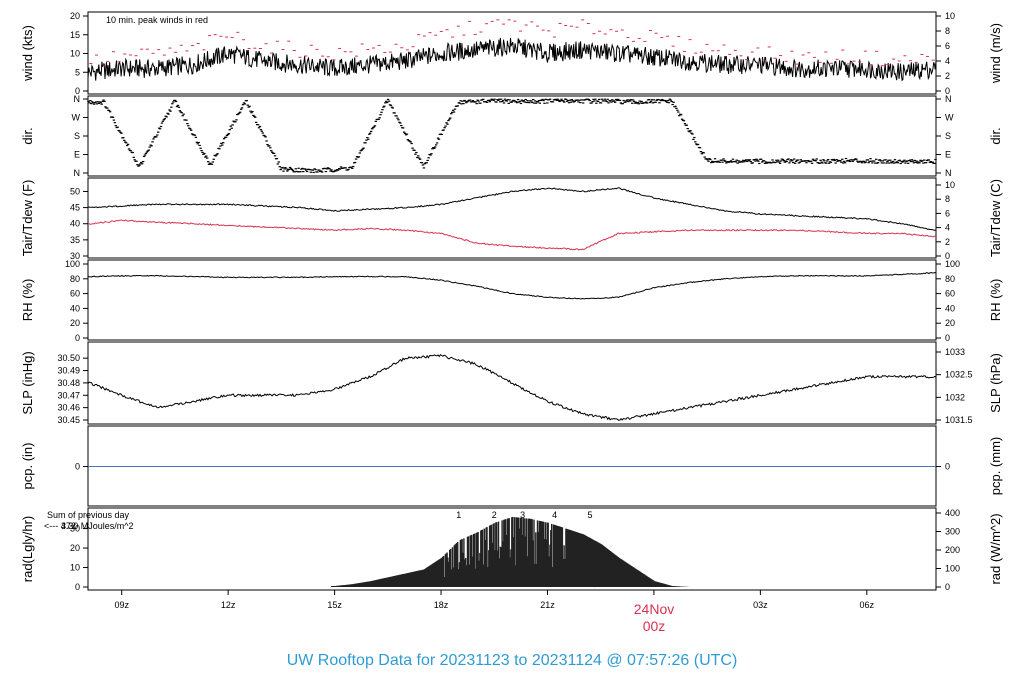  What do you see at coordinates (511, 466) in the screenshot?
I see `panel-pcp: pcp. (in) pcp. (mm) 0 0` at bounding box center [511, 466].